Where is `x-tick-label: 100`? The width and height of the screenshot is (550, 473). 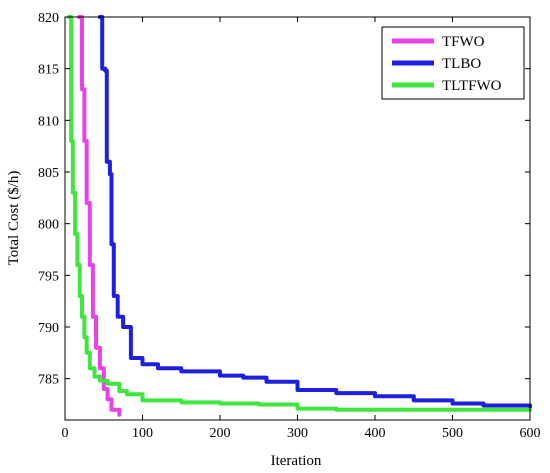
x-tick-label: 100 is located at coordinates (142, 433).